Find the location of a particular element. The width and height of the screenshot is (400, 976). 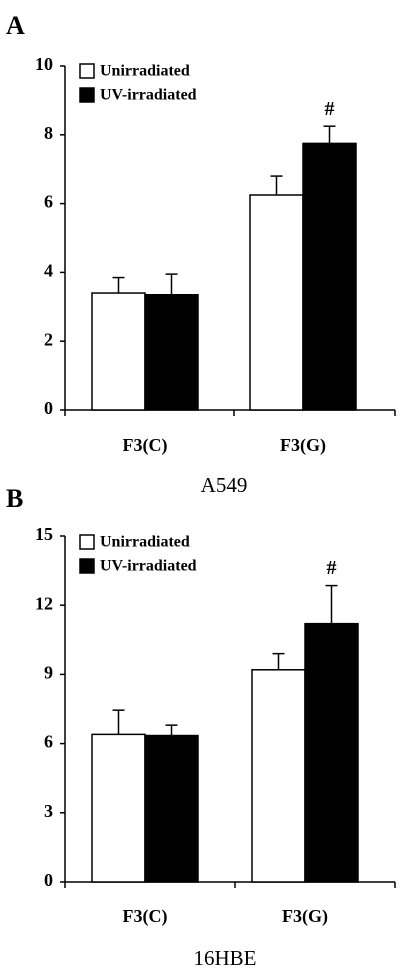

panel-label: A is located at coordinates (15, 25).